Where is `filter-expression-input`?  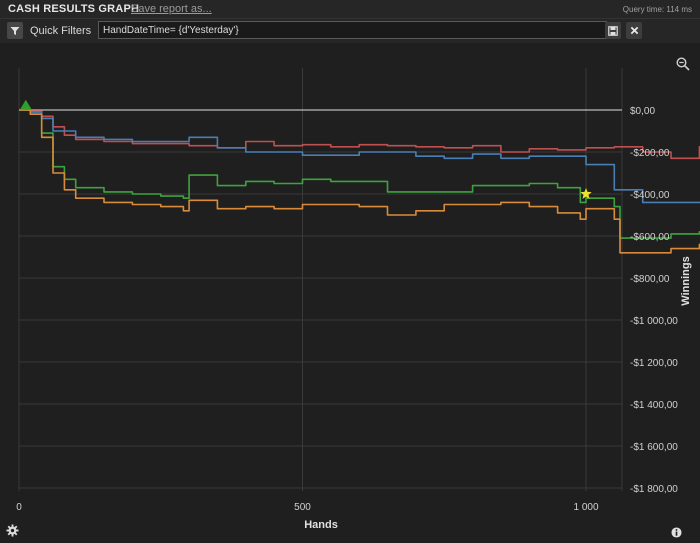 filter-expression-input is located at coordinates (352, 30).